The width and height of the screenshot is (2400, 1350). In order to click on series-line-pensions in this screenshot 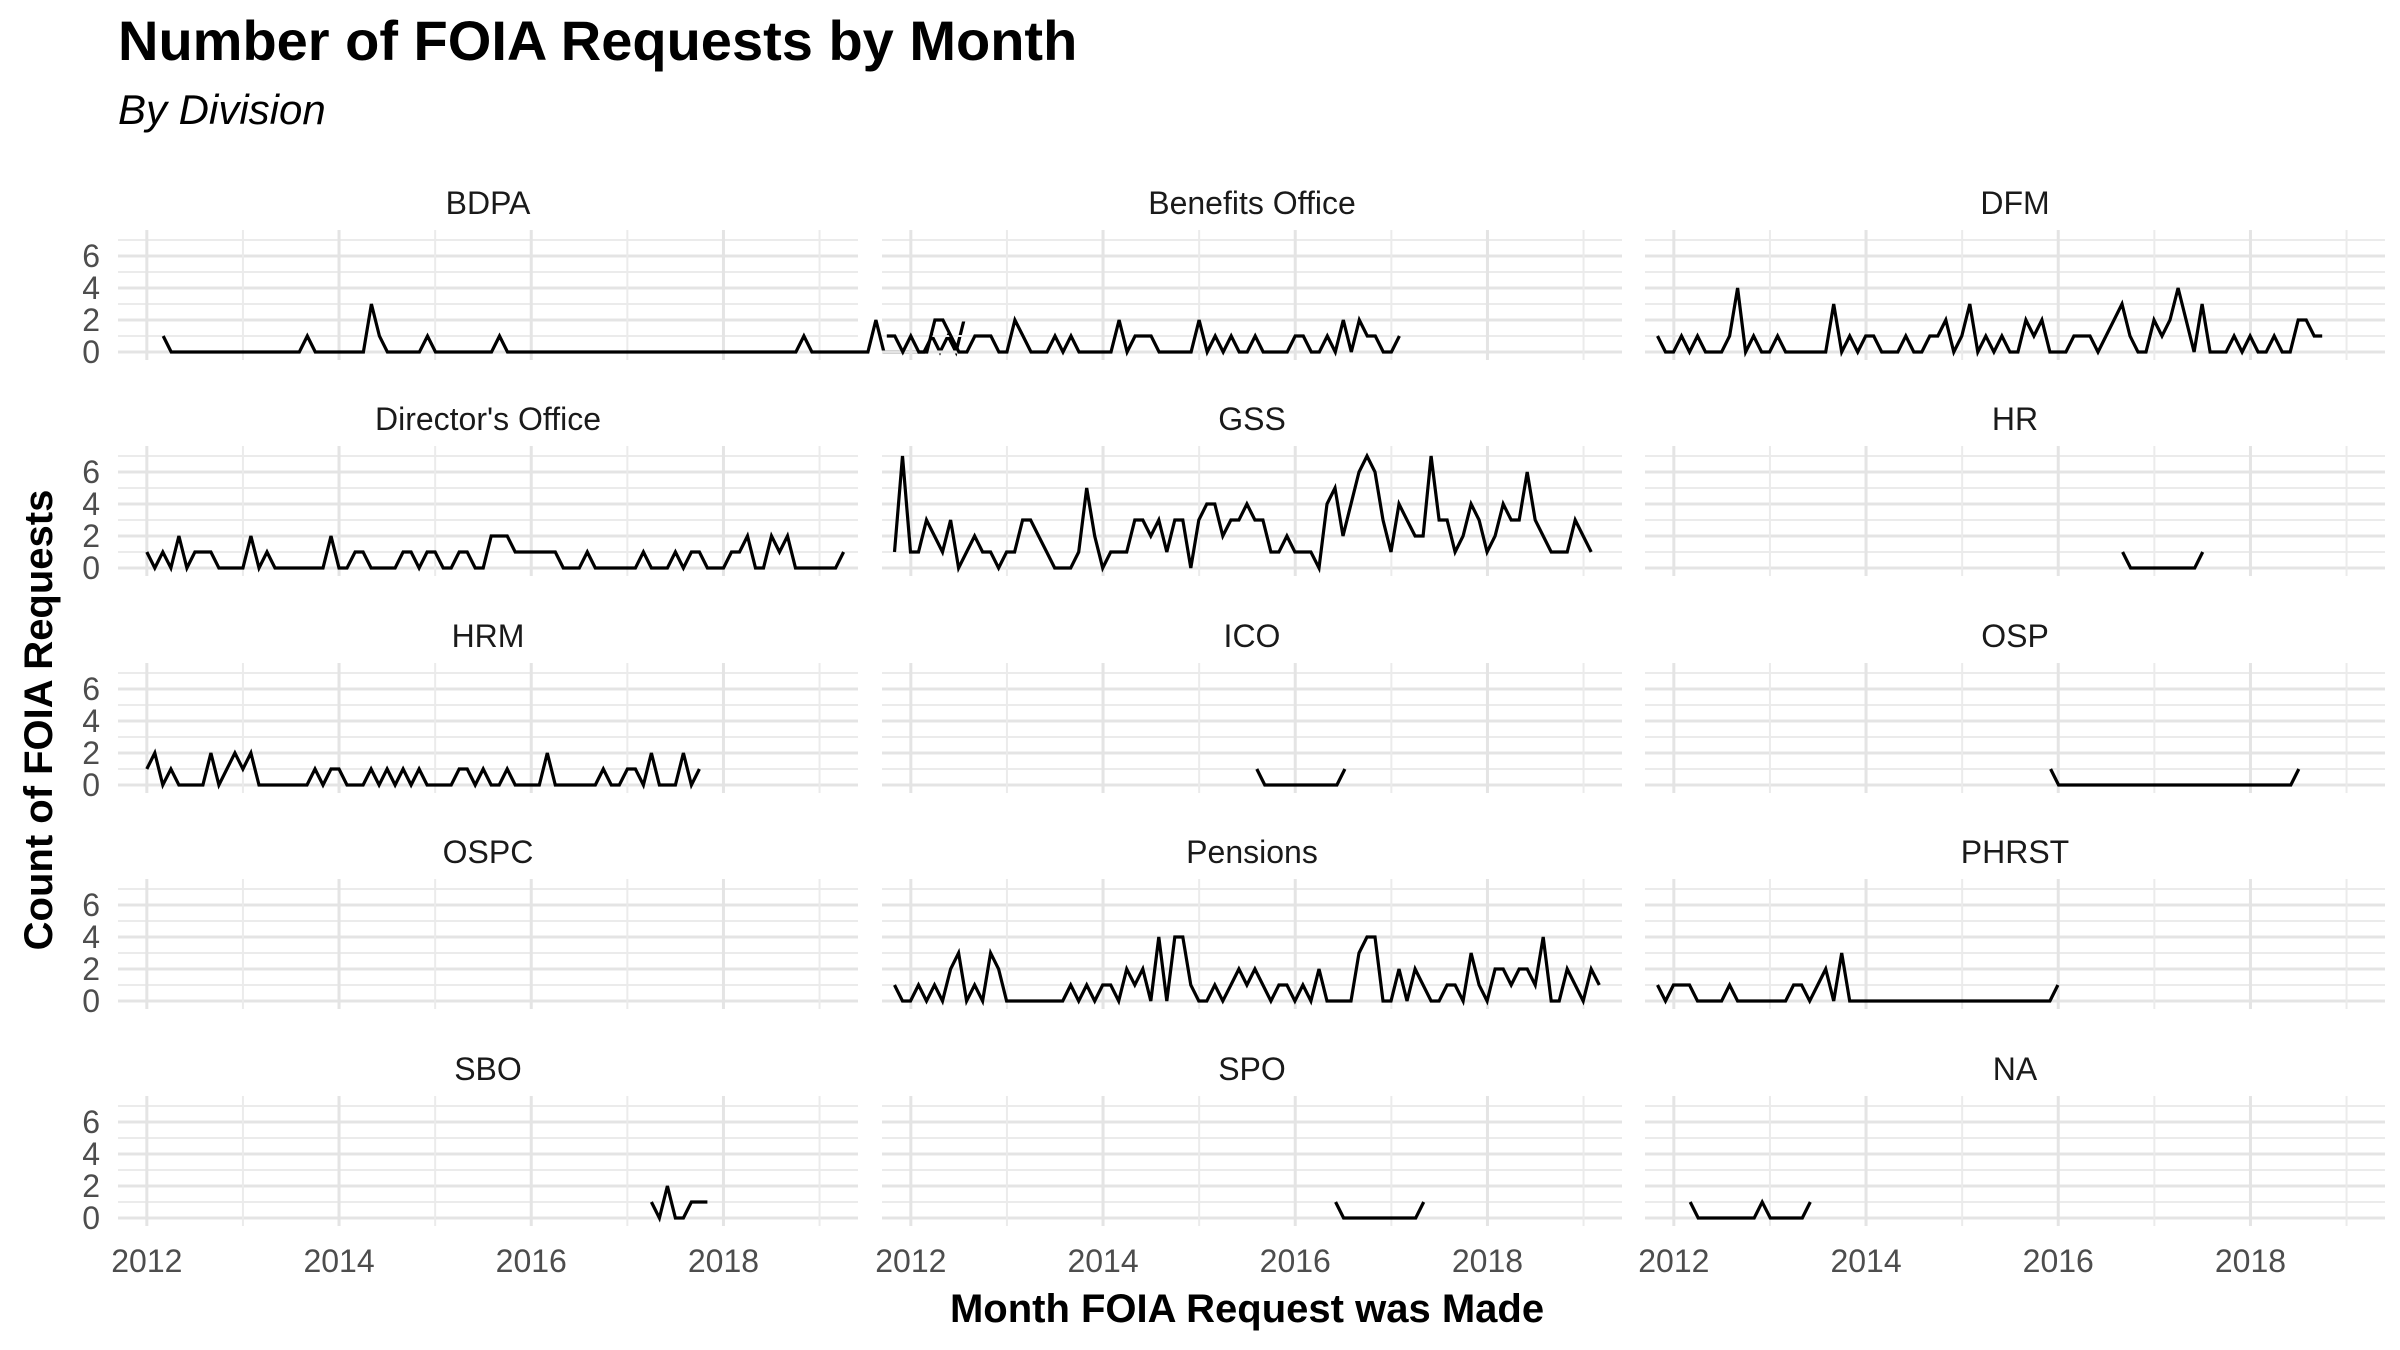, I will do `click(1247, 971)`.